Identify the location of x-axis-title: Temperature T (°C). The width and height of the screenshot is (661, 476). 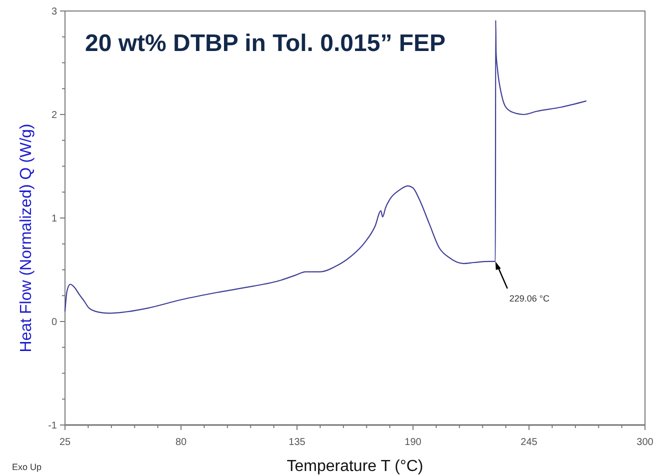
(355, 466).